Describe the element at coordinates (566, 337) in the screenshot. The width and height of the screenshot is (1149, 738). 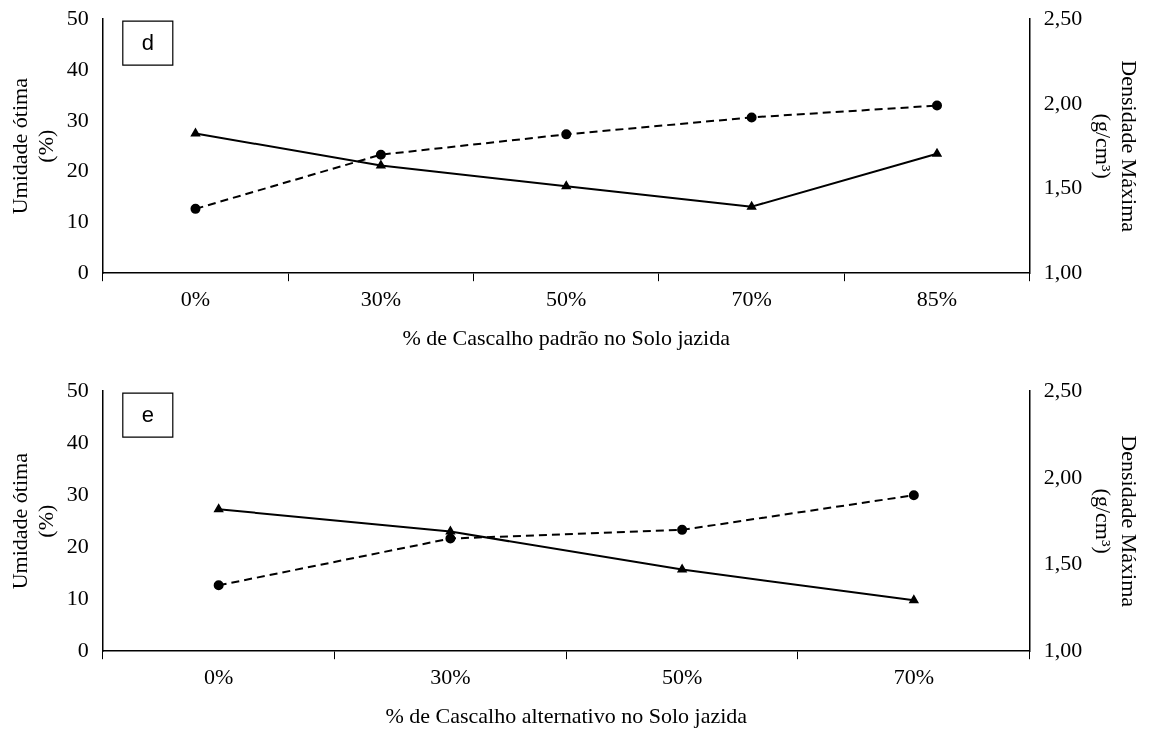
I see `x-axis-title: % de Cascalho padrão no Solo jazida` at that location.